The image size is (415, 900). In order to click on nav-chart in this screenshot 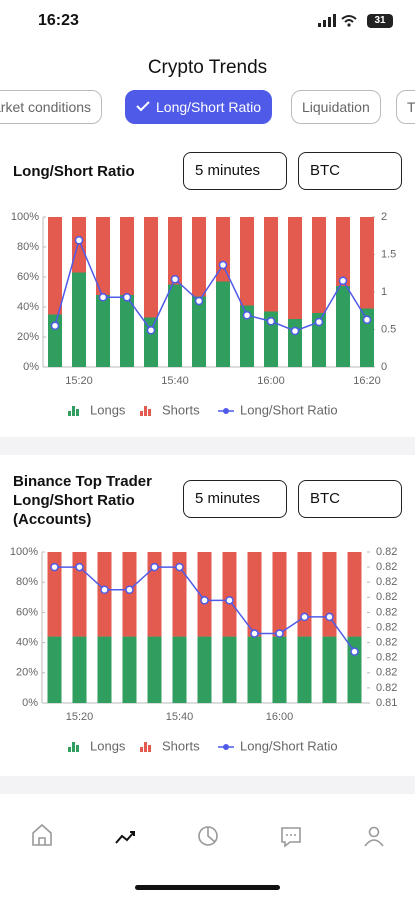, I will do `click(208, 836)`.